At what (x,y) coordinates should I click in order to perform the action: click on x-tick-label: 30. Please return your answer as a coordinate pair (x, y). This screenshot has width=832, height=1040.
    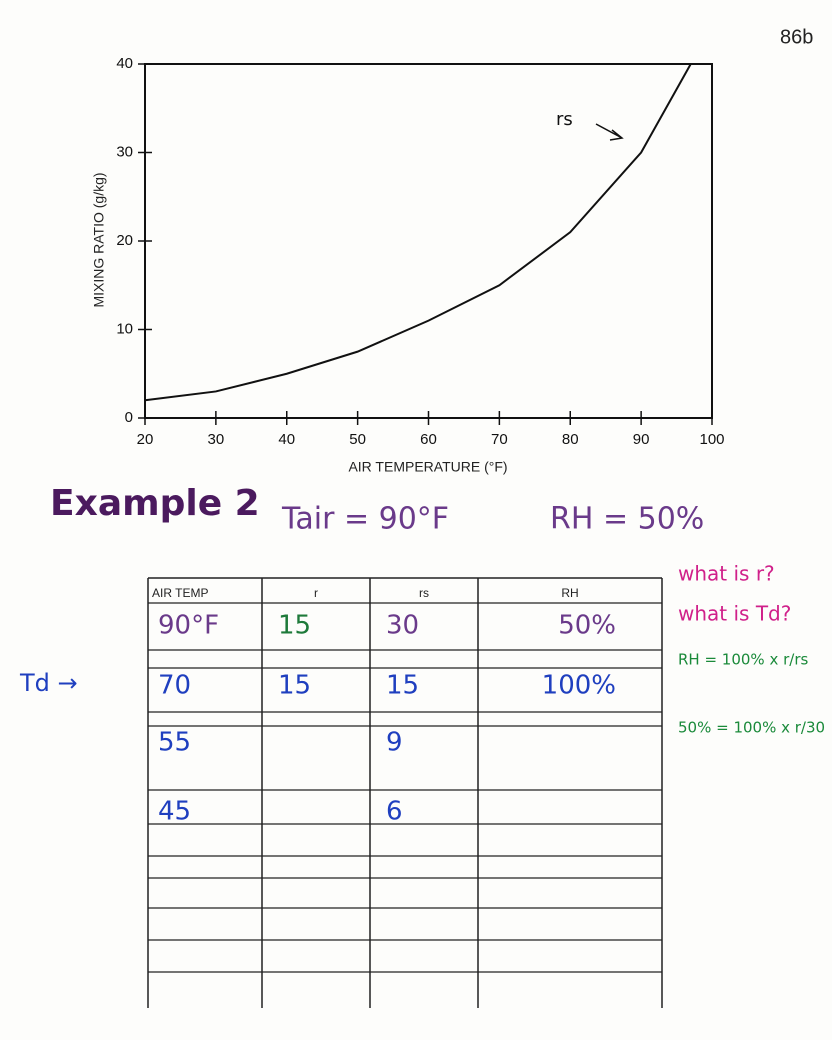
    Looking at the image, I should click on (216, 439).